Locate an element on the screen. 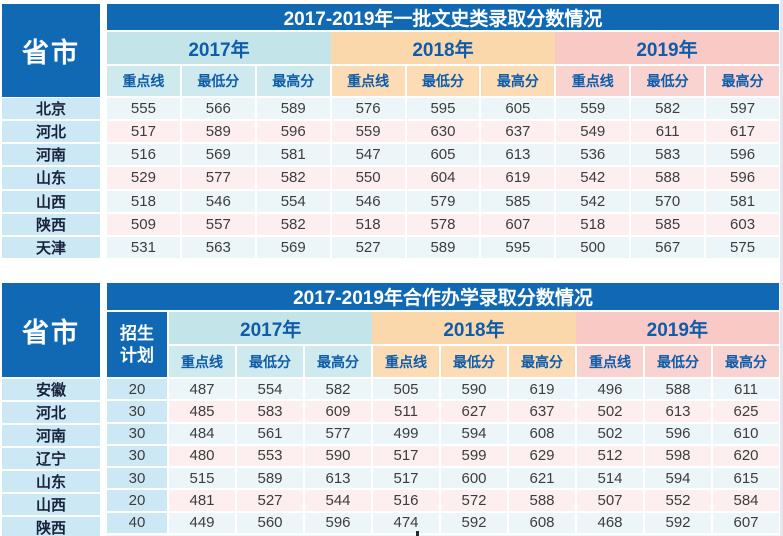 The image size is (783, 536). table-row: 516 569 581 547 605 613 536 583 596 is located at coordinates (443, 155).